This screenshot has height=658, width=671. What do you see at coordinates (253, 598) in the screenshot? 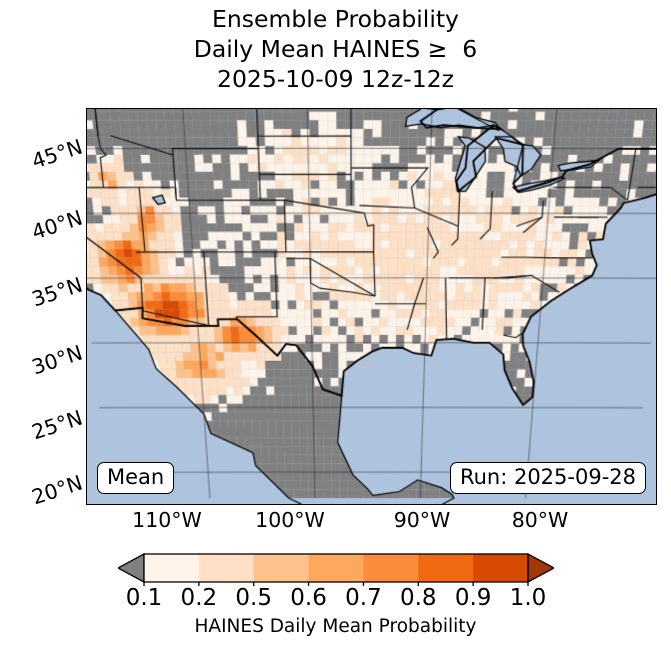
I see `colorbar-tick-label-0-5: 0.5` at bounding box center [253, 598].